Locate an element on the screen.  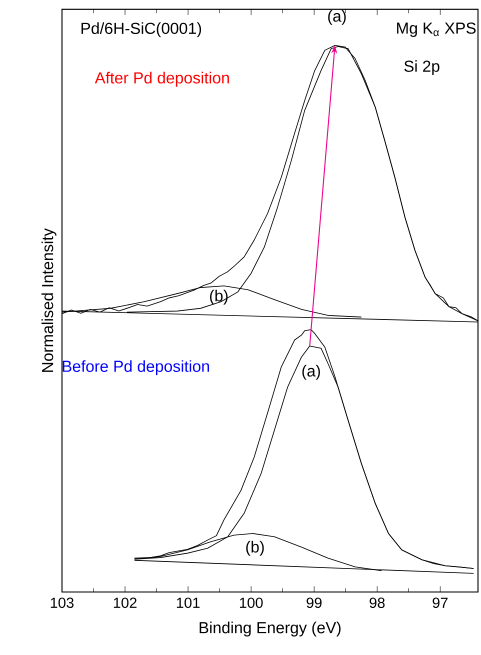
x-tick-label: 99 is located at coordinates (314, 603).